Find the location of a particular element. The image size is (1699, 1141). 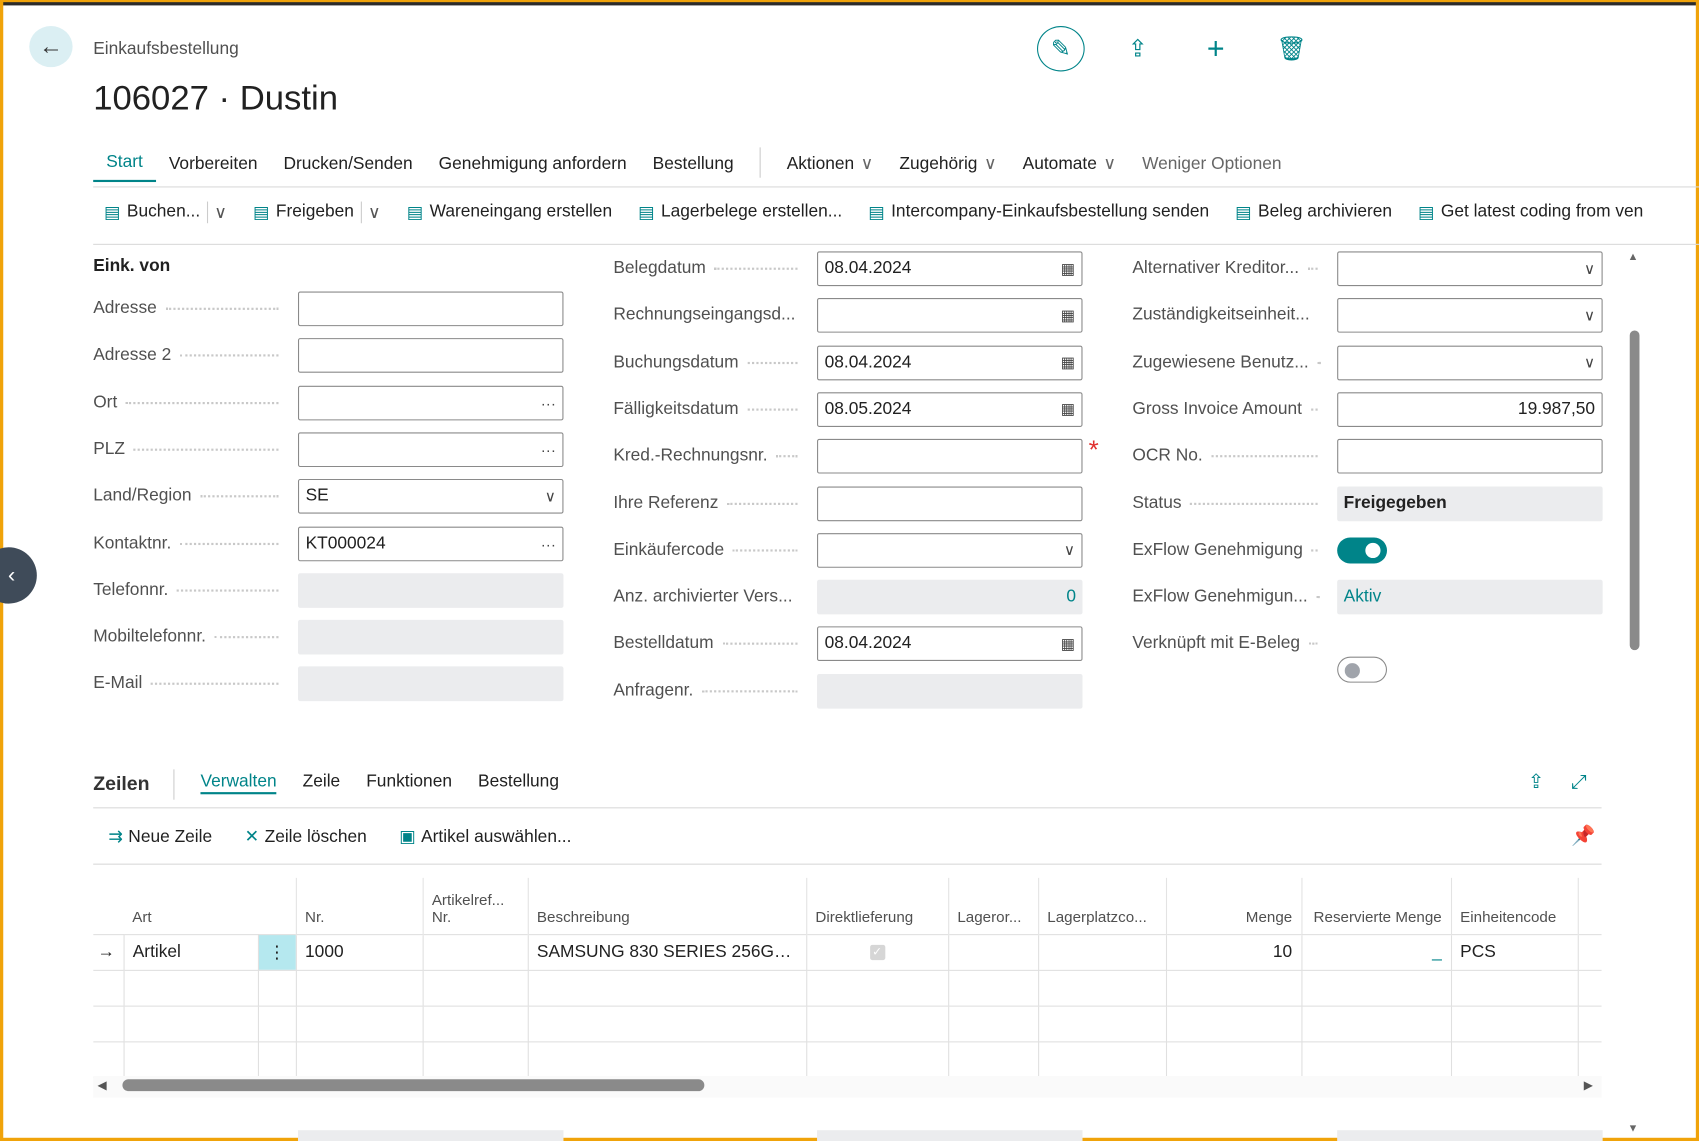

column-header: Menge is located at coordinates (1233, 906).